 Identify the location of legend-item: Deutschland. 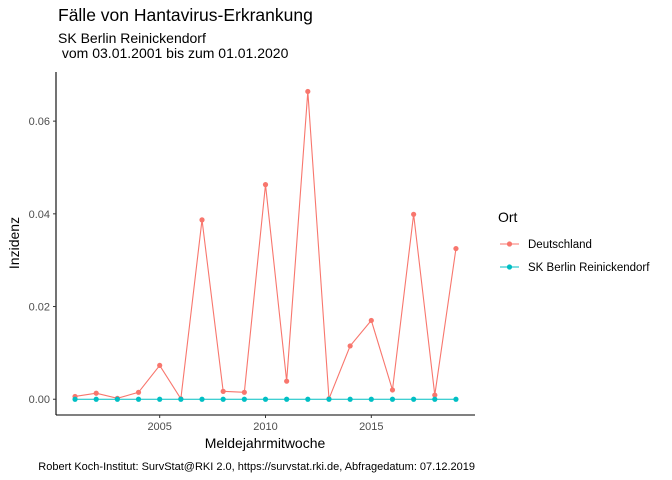
(546, 245).